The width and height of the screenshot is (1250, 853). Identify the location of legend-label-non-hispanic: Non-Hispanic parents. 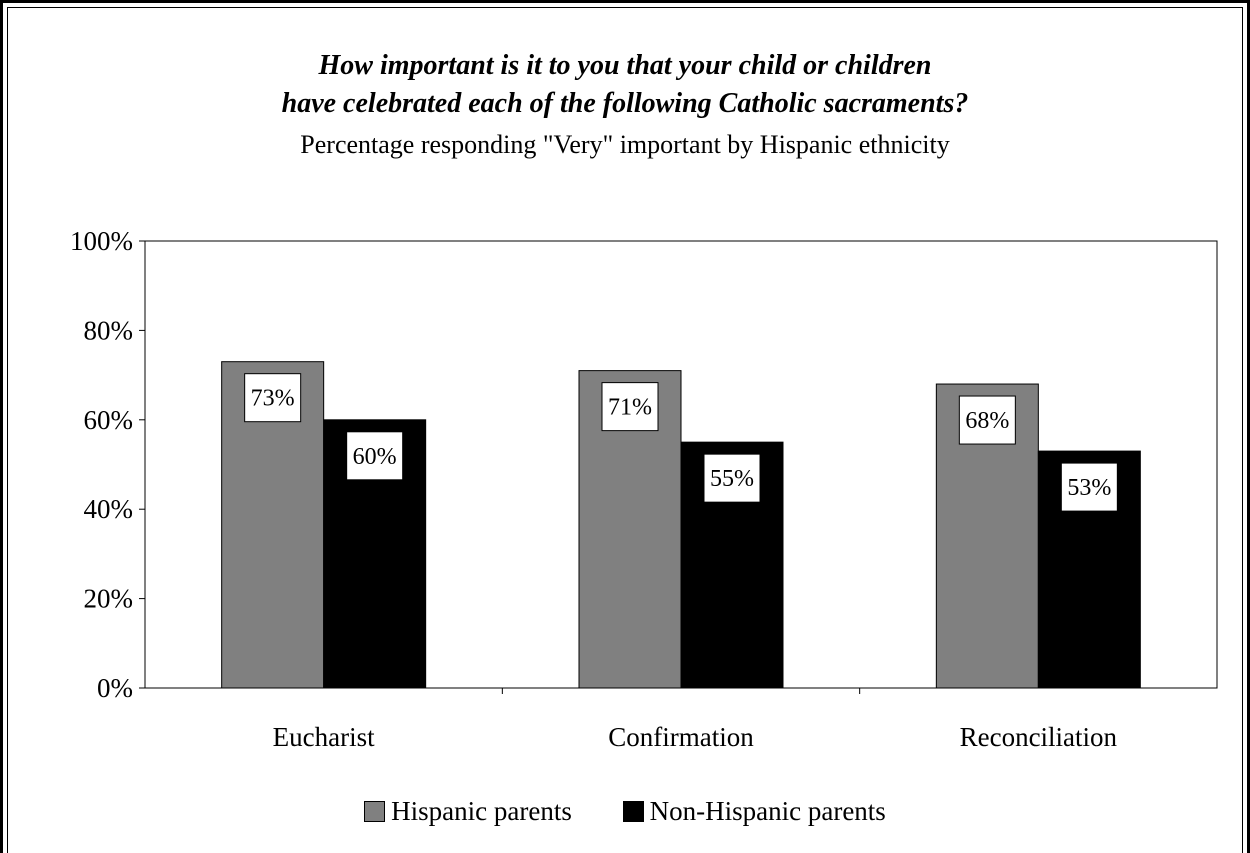
(767, 811).